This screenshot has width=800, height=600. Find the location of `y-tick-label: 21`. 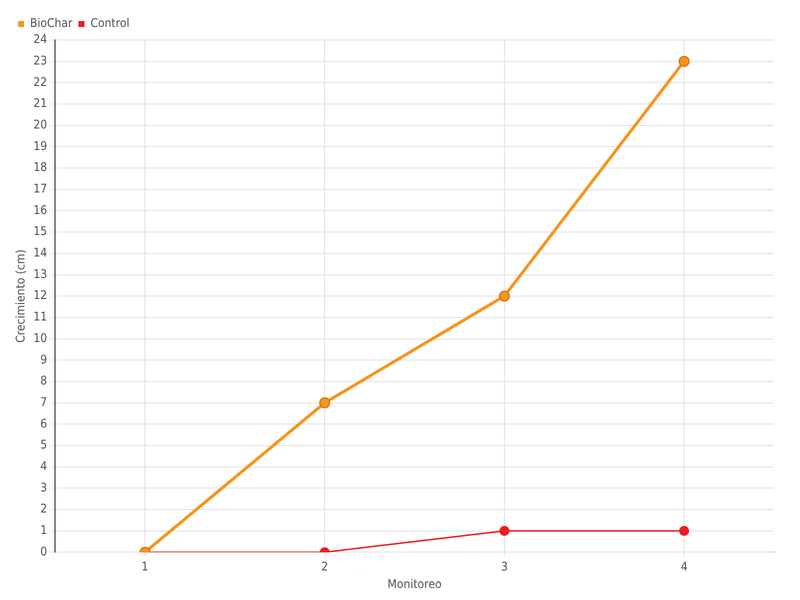

y-tick-label: 21 is located at coordinates (40, 103).